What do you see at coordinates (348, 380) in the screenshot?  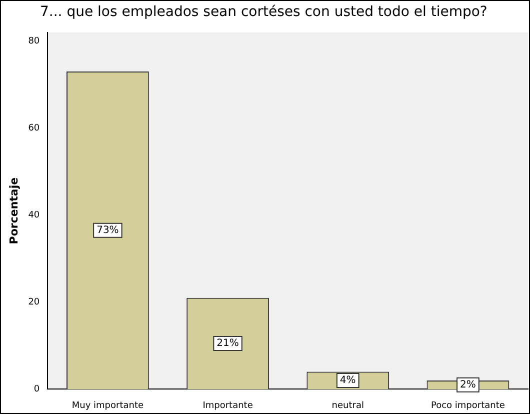 I see `data-label: 4%` at bounding box center [348, 380].